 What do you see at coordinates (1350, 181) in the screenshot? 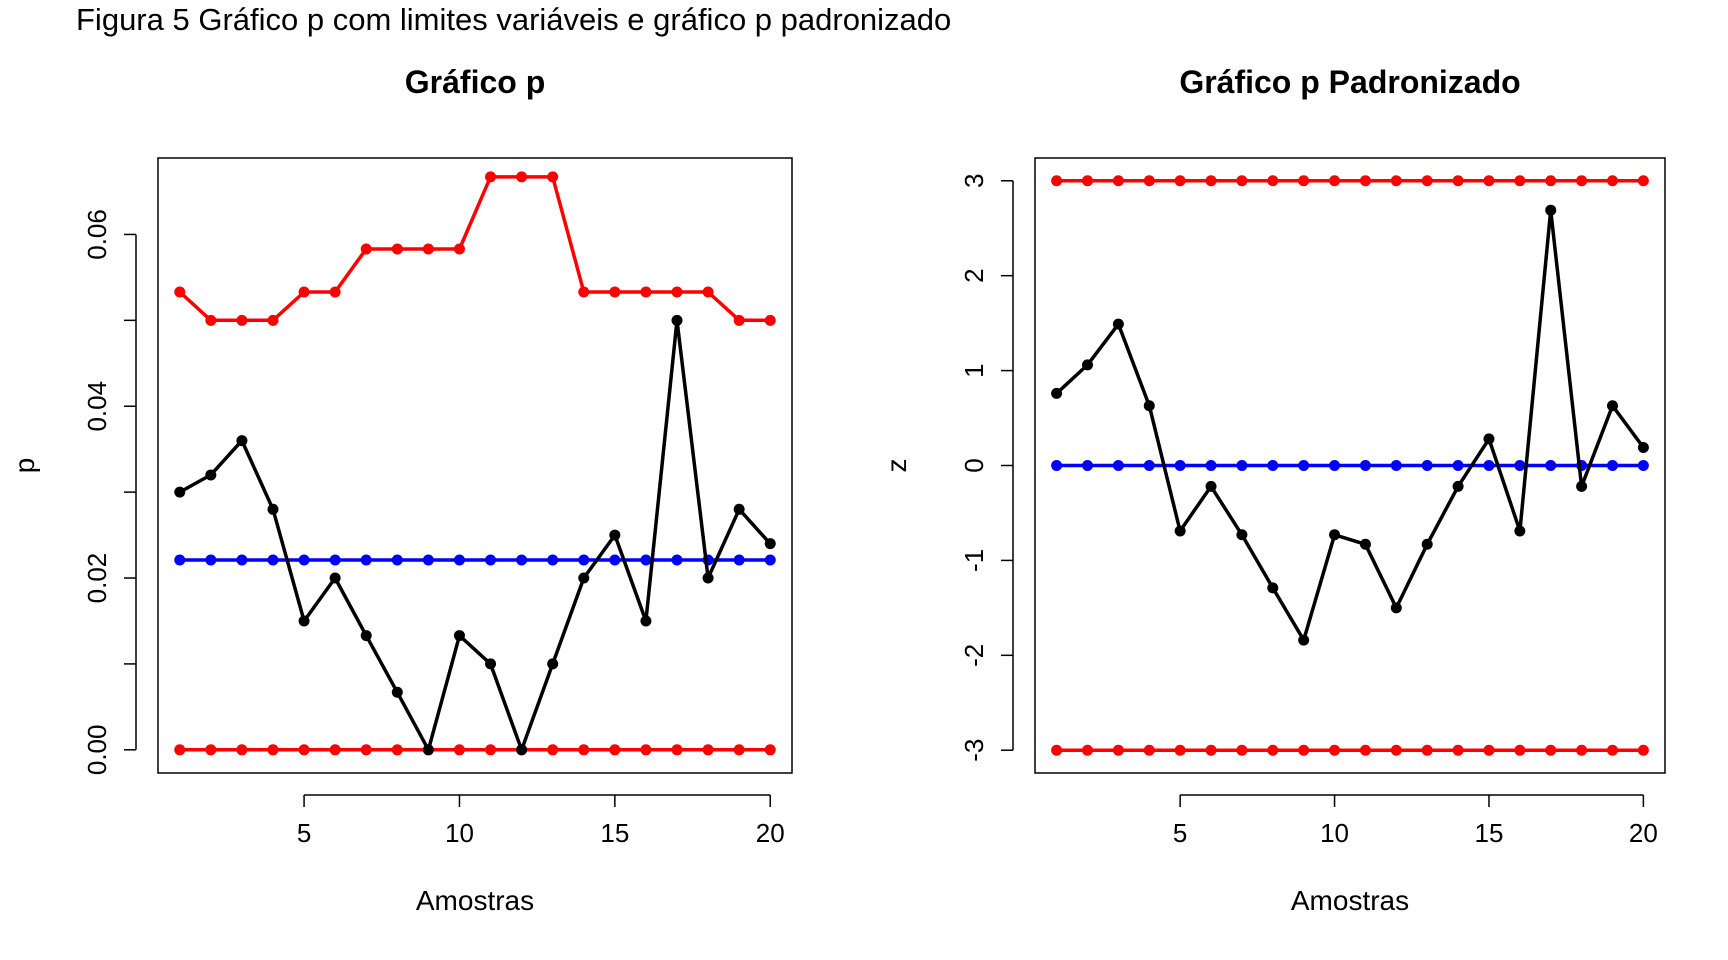
I see `series-upper` at bounding box center [1350, 181].